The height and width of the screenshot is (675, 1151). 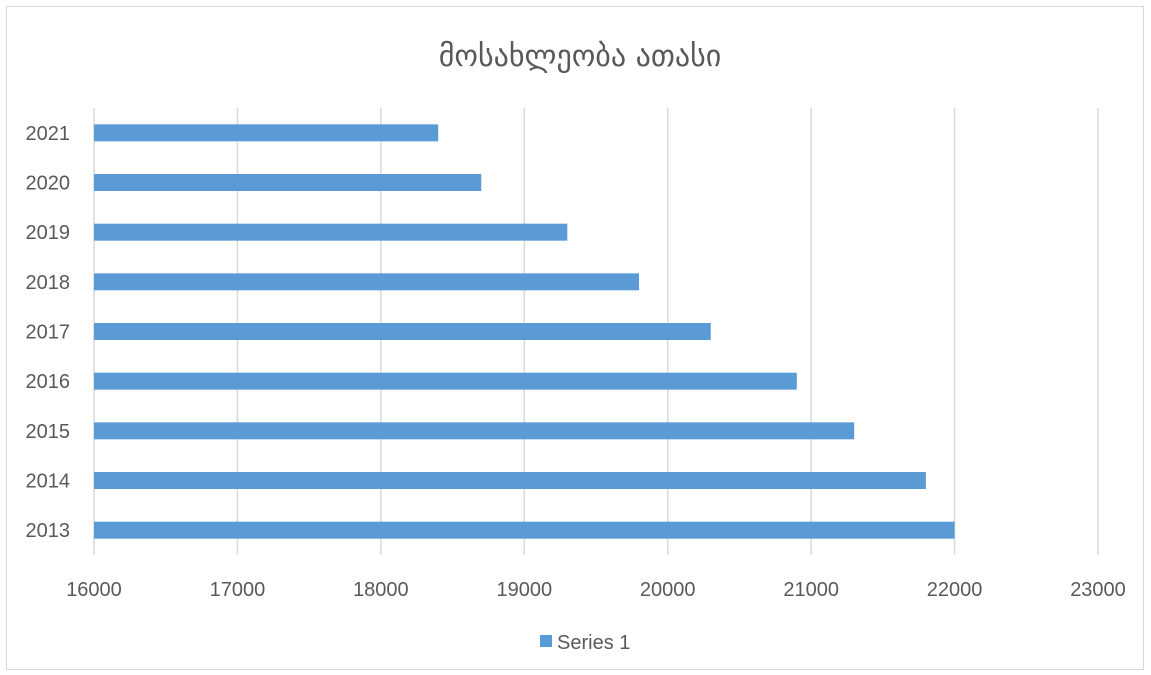 I want to click on x-tick-label: 19000, so click(x=524, y=590).